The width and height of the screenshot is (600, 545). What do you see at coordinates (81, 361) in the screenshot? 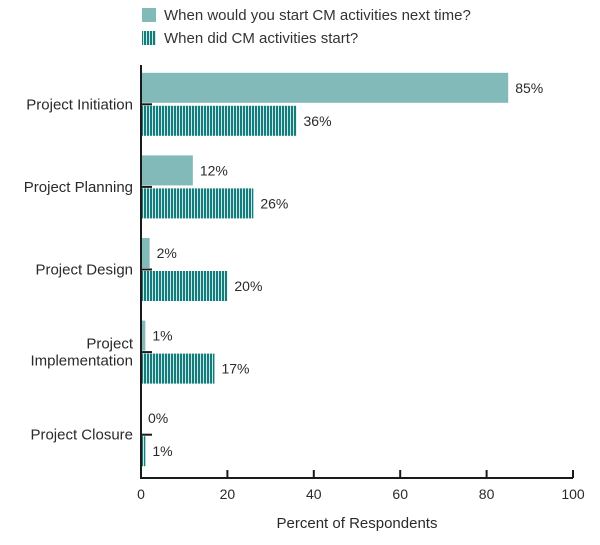
I see `category-label: Implementation` at bounding box center [81, 361].